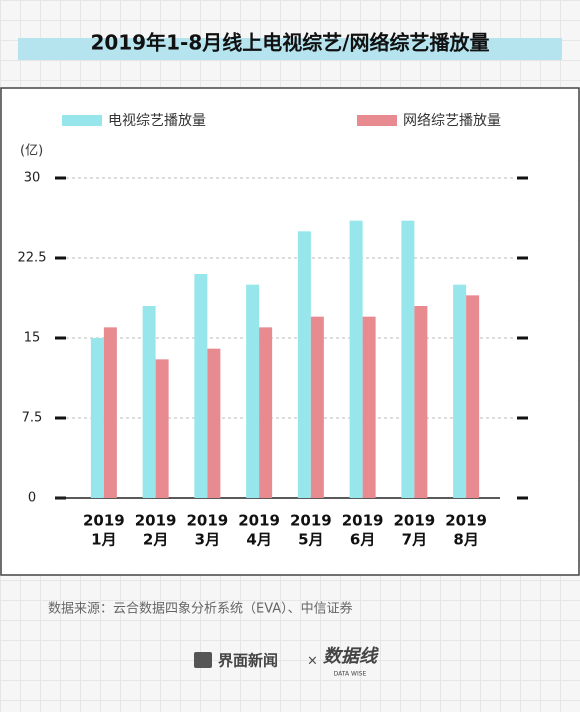 Image resolution: width=580 pixels, height=712 pixels. Describe the element at coordinates (203, 660) in the screenshot. I see `brand-icon` at that location.